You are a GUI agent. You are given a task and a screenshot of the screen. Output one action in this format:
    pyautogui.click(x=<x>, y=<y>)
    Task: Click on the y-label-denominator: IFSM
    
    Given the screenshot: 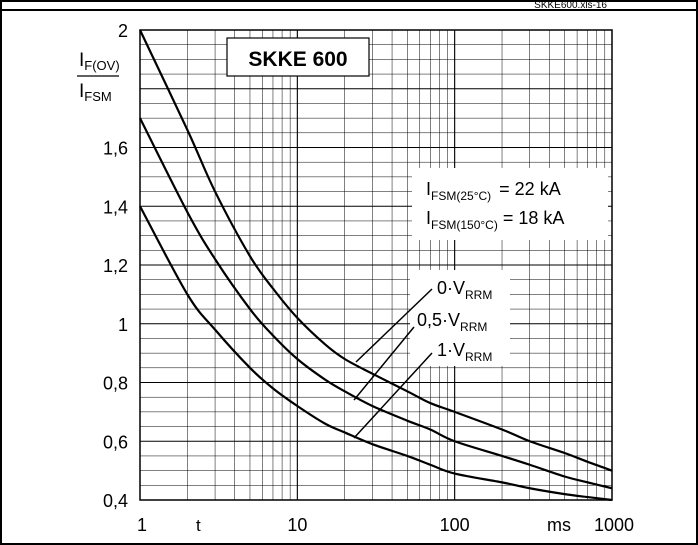 What is the action you would take?
    pyautogui.click(x=95, y=92)
    